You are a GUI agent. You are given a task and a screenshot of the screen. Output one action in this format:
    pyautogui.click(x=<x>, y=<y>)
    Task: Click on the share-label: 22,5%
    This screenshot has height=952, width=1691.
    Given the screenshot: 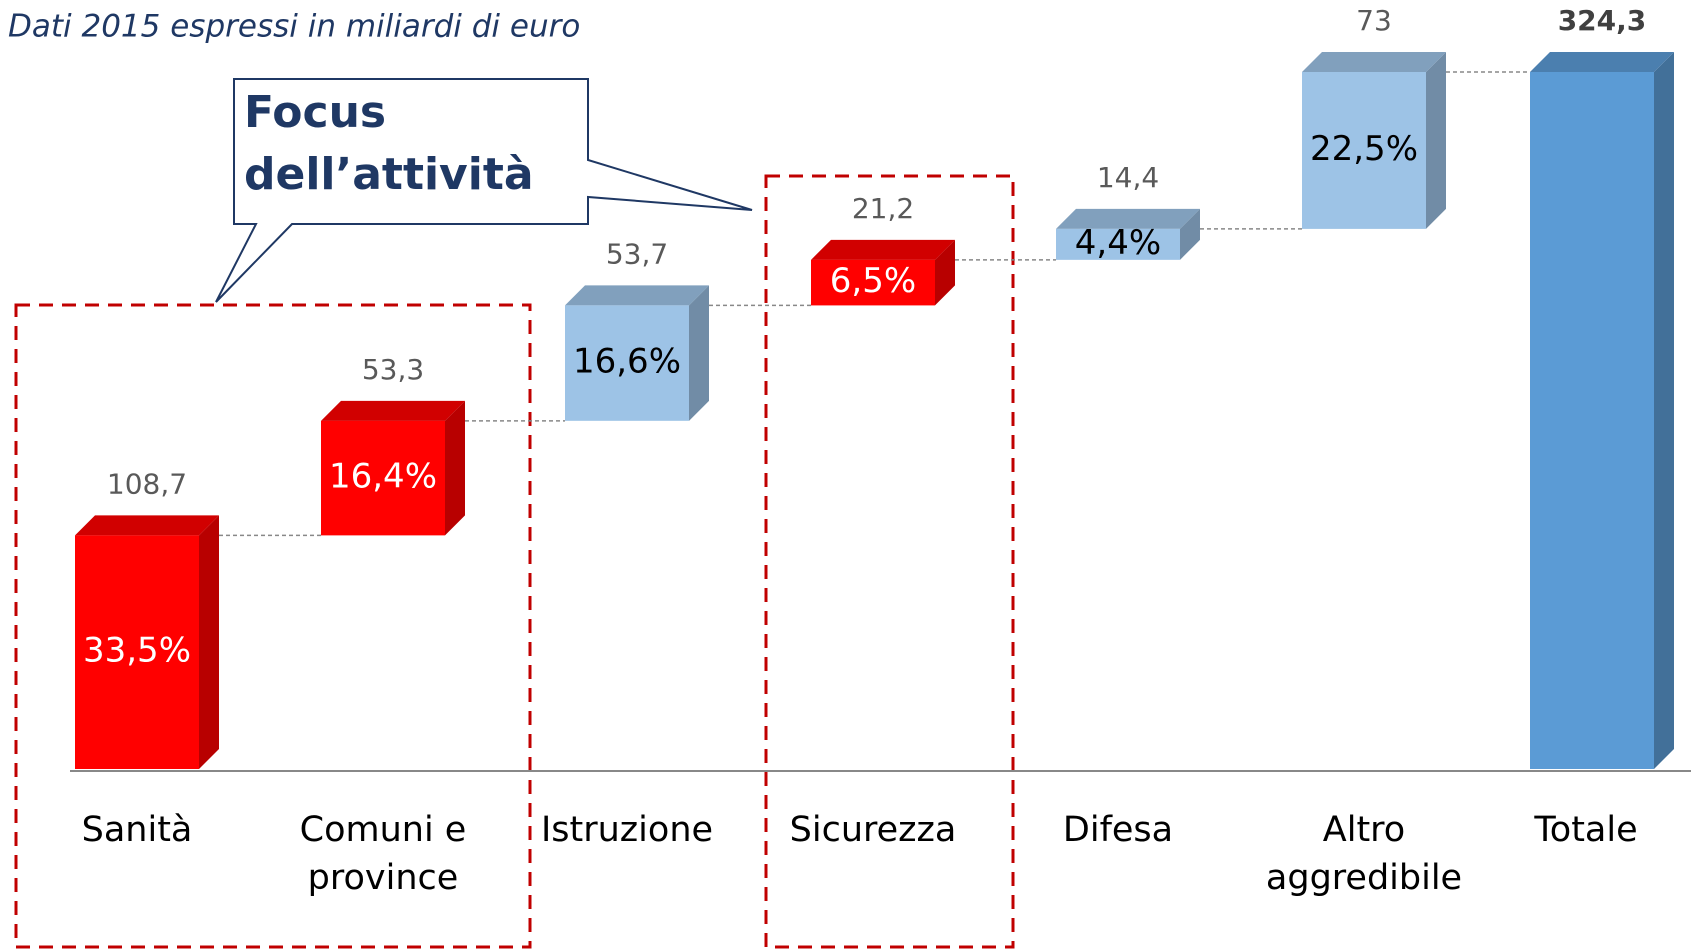 What is the action you would take?
    pyautogui.click(x=1364, y=149)
    